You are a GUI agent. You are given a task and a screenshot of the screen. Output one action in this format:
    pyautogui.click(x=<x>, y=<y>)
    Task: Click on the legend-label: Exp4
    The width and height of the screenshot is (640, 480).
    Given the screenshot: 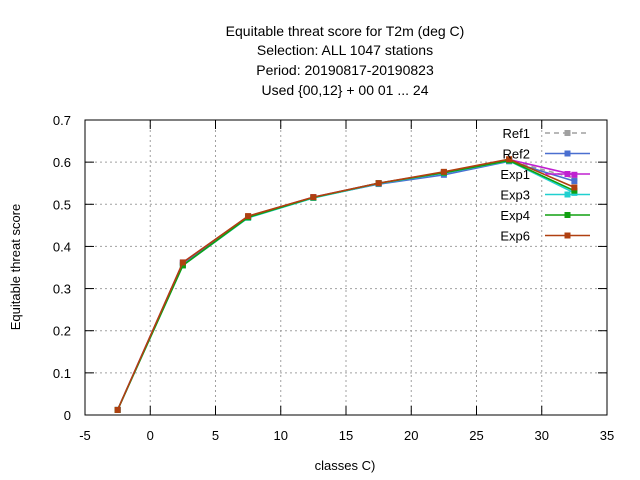 What is the action you would take?
    pyautogui.click(x=515, y=215)
    